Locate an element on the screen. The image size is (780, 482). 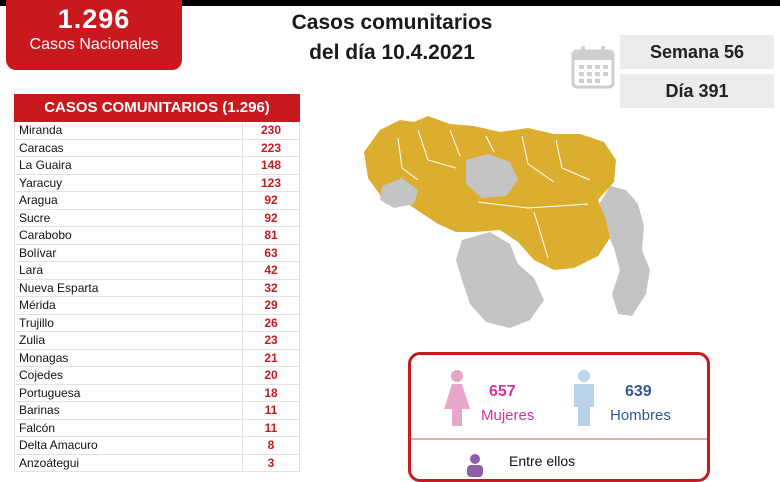
state-name: Portuguesa is located at coordinates (50, 392).